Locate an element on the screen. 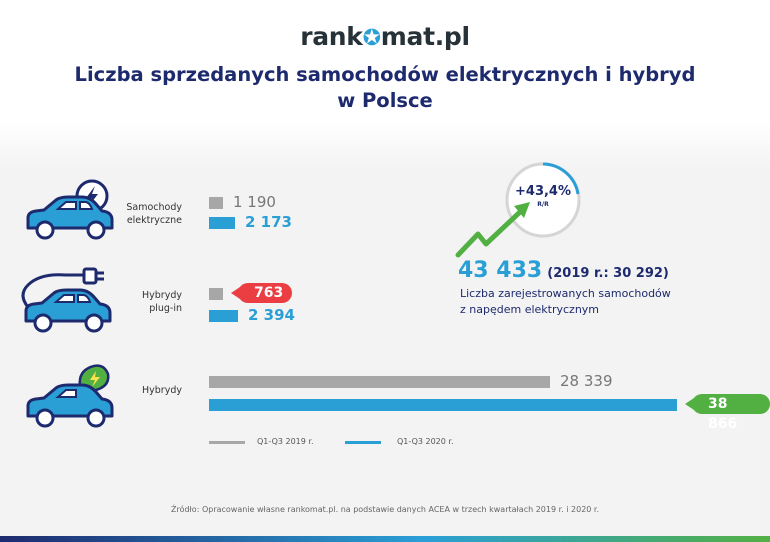 The width and height of the screenshot is (770, 542). kpi-total: 43 433 (2019 r.: 30 292) is located at coordinates (563, 270).